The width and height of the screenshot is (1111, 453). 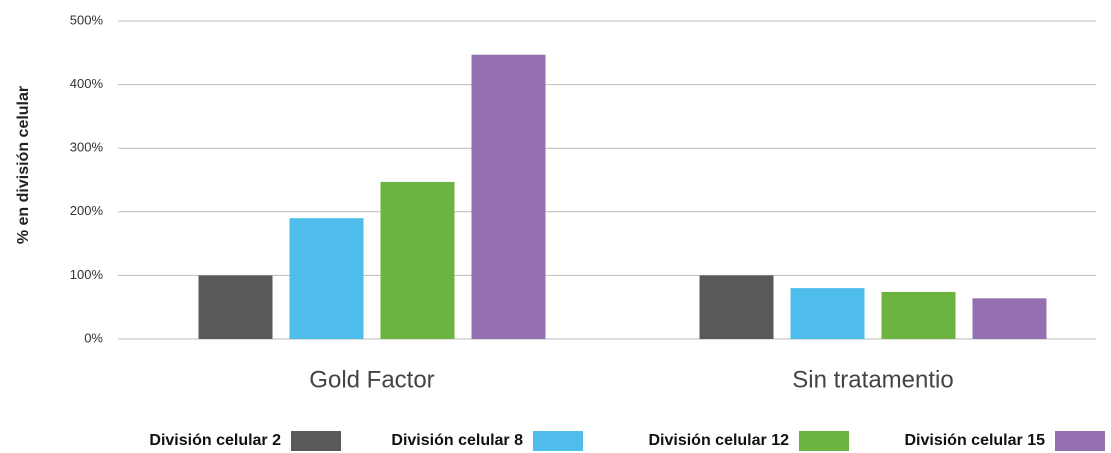 What do you see at coordinates (87, 178) in the screenshot?
I see `y-axis-ticks: 0% 100% 200% 300% 400% 500%` at bounding box center [87, 178].